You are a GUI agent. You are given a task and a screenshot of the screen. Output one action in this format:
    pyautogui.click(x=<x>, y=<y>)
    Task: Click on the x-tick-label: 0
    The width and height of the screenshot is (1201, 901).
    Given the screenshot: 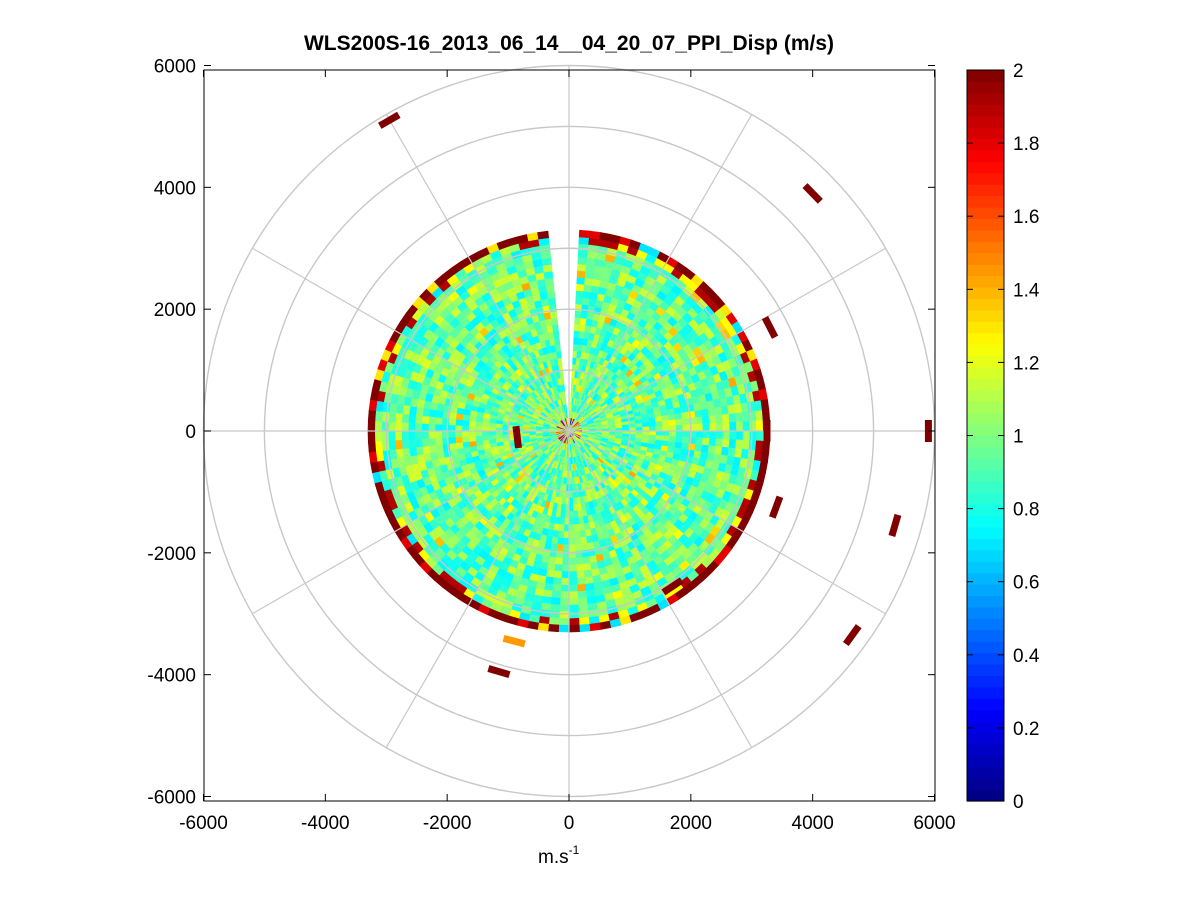 What is the action you would take?
    pyautogui.click(x=569, y=823)
    